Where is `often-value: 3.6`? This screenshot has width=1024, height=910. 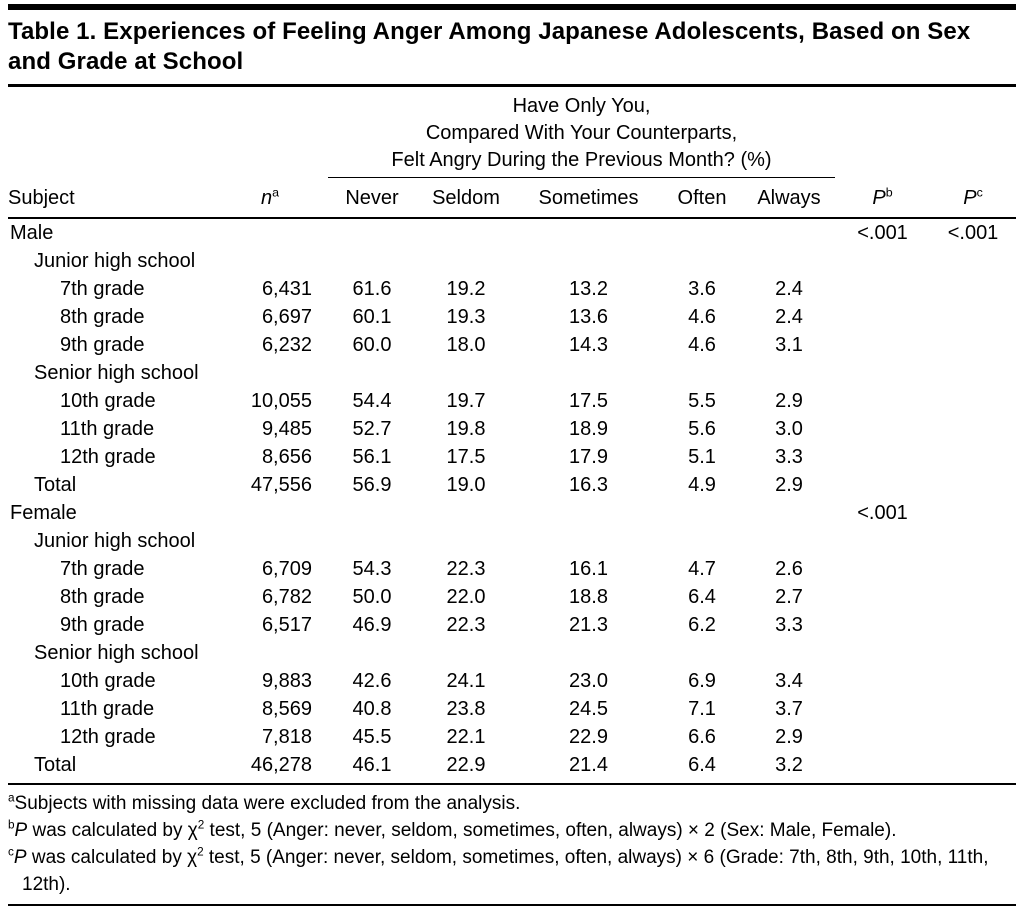
often-value: 3.6 is located at coordinates (702, 289).